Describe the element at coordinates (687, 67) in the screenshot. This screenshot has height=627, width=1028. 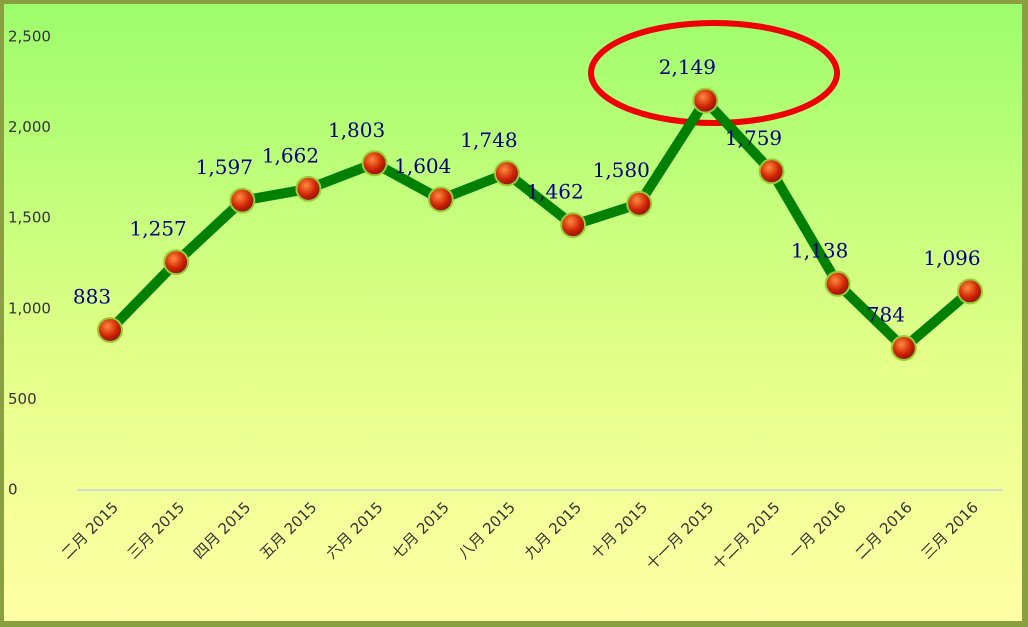
I see `data-label: 2,149` at that location.